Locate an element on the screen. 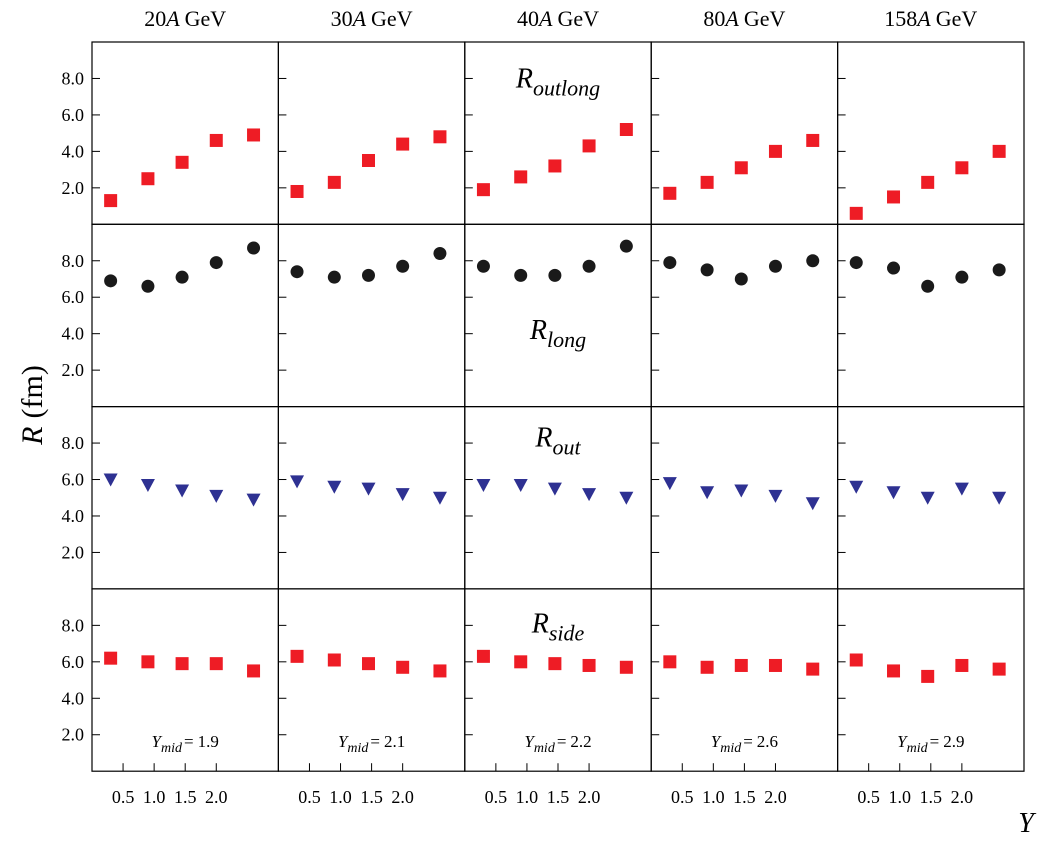  column-energy: 158 is located at coordinates (900, 18).